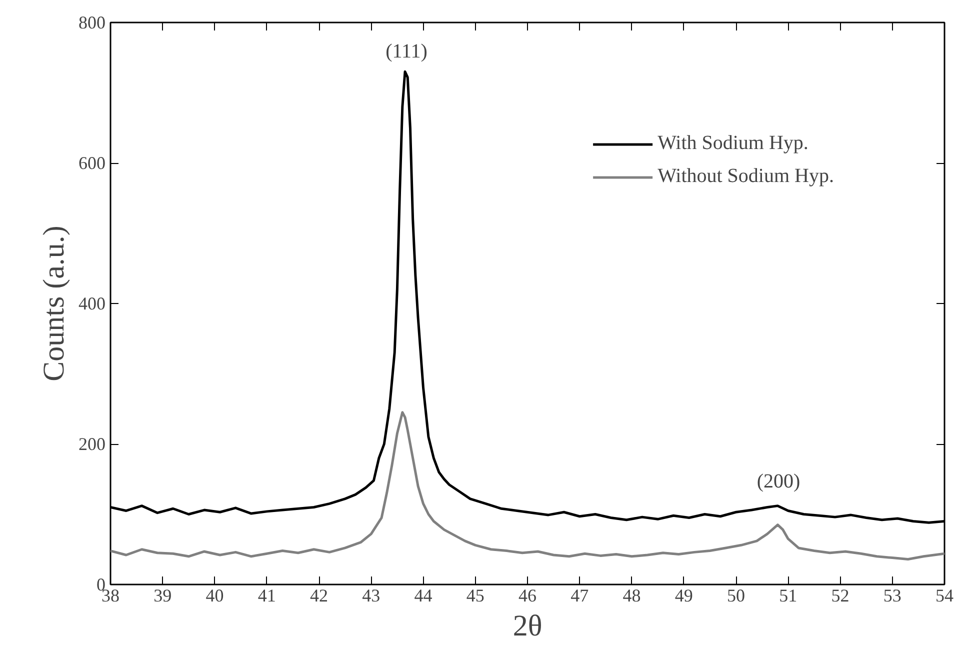 The height and width of the screenshot is (645, 958). I want to click on legend-label: Without Sodium Hyp., so click(746, 176).